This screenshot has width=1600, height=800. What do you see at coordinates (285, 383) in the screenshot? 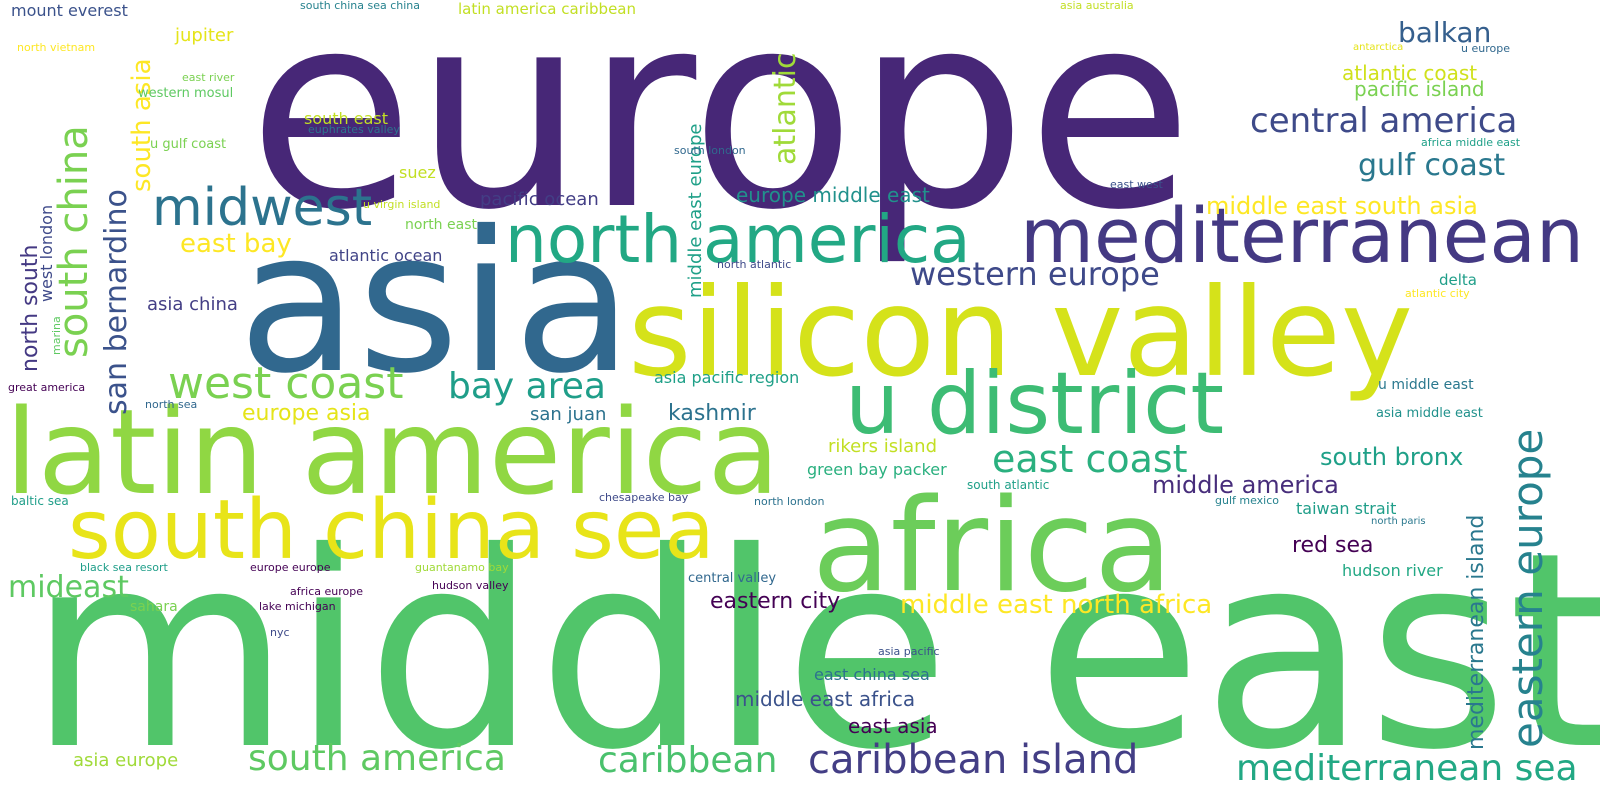
I see `word-west-coast: west coast` at bounding box center [285, 383].